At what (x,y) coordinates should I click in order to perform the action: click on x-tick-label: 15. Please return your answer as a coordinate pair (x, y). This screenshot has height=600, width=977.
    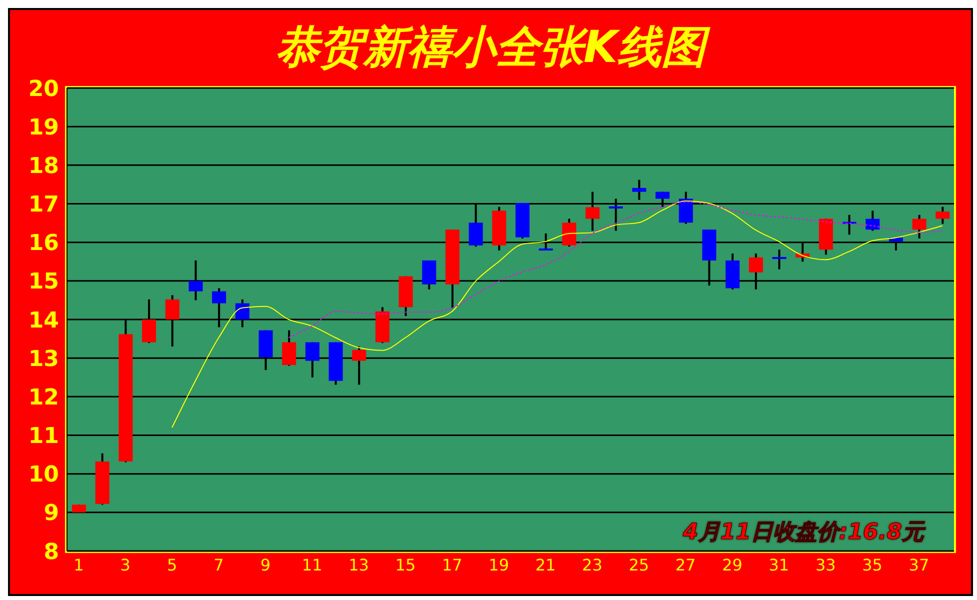
    Looking at the image, I should click on (405, 564).